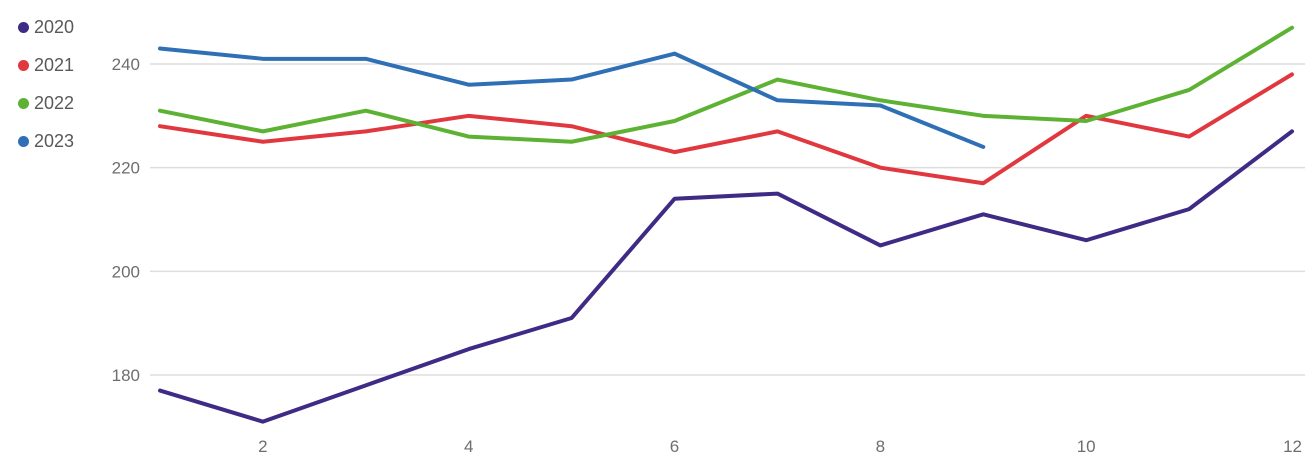  I want to click on y-axis-ticks: 180 200 220 240, so click(126, 220).